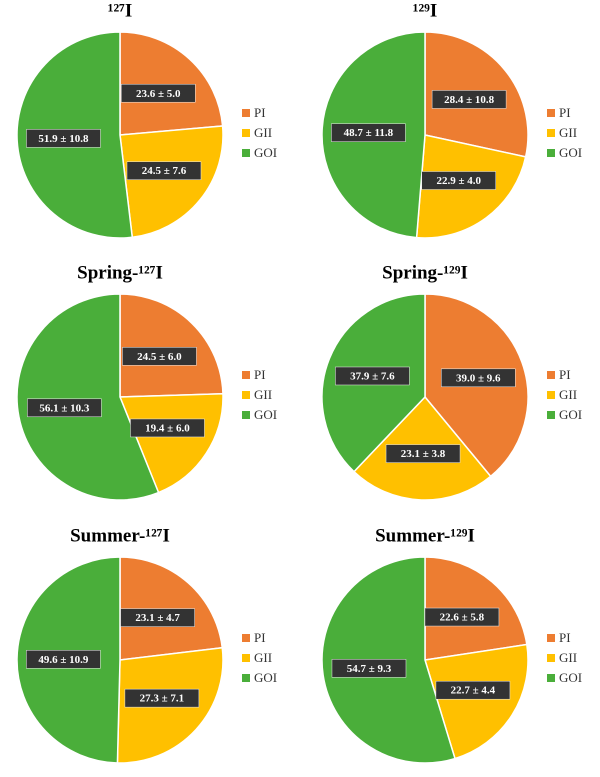 The width and height of the screenshot is (600, 777). I want to click on data-label: 56.1 ± 10.3, so click(64, 408).